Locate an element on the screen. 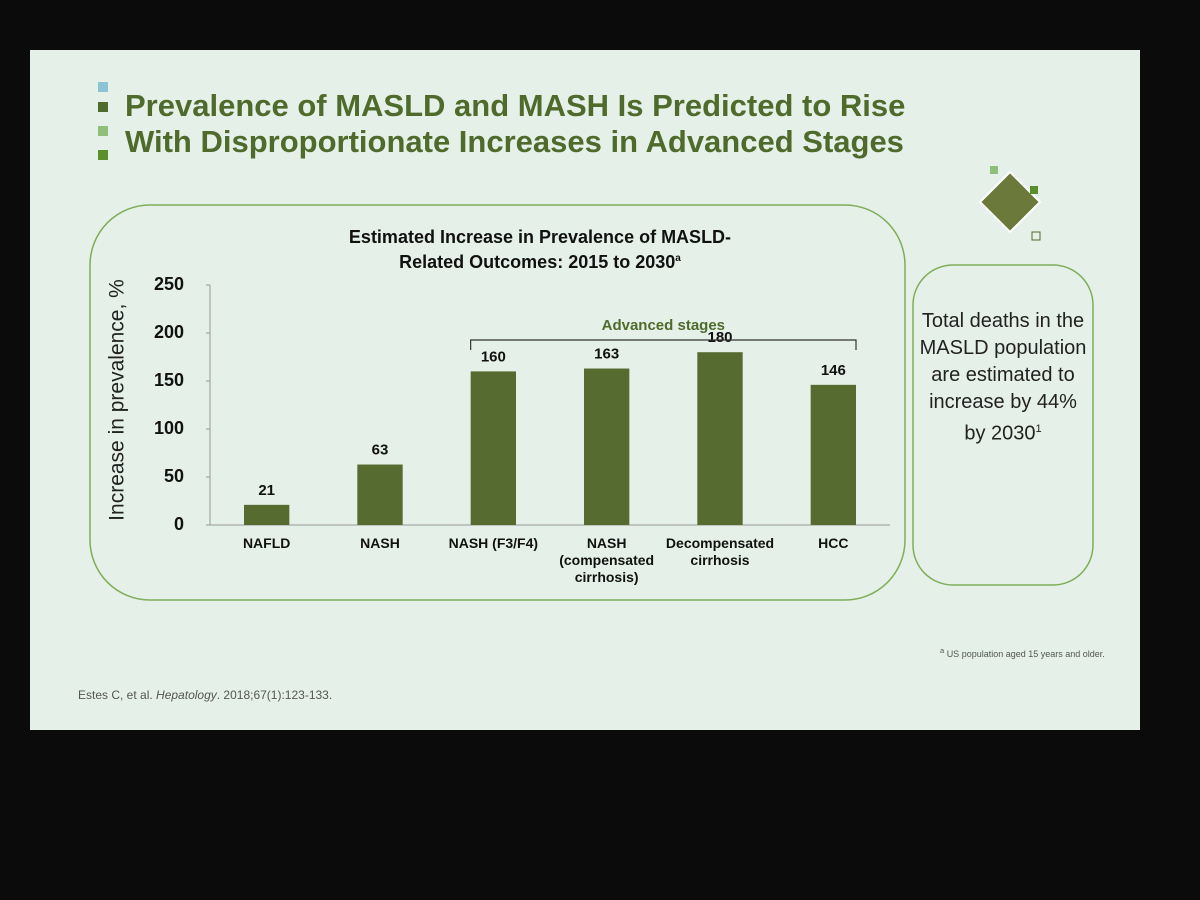 The image size is (1200, 900). annotation: Advanced stages is located at coordinates (663, 325).